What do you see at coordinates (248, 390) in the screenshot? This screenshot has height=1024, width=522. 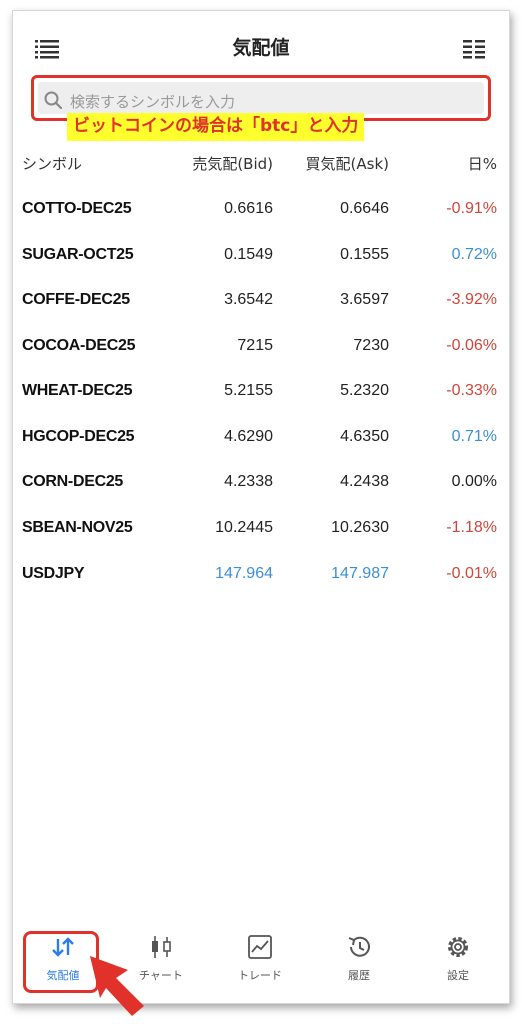 I see `row-bid: 5.2155` at bounding box center [248, 390].